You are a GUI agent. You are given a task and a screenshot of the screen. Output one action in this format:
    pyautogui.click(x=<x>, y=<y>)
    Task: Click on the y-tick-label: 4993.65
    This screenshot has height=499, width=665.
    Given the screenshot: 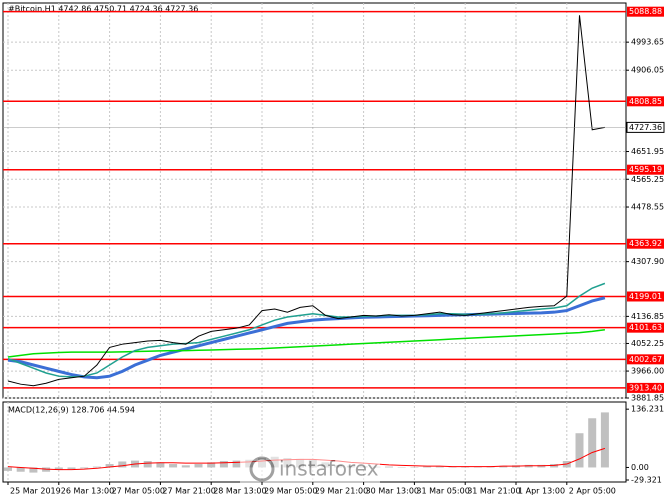 What is the action you would take?
    pyautogui.click(x=647, y=42)
    